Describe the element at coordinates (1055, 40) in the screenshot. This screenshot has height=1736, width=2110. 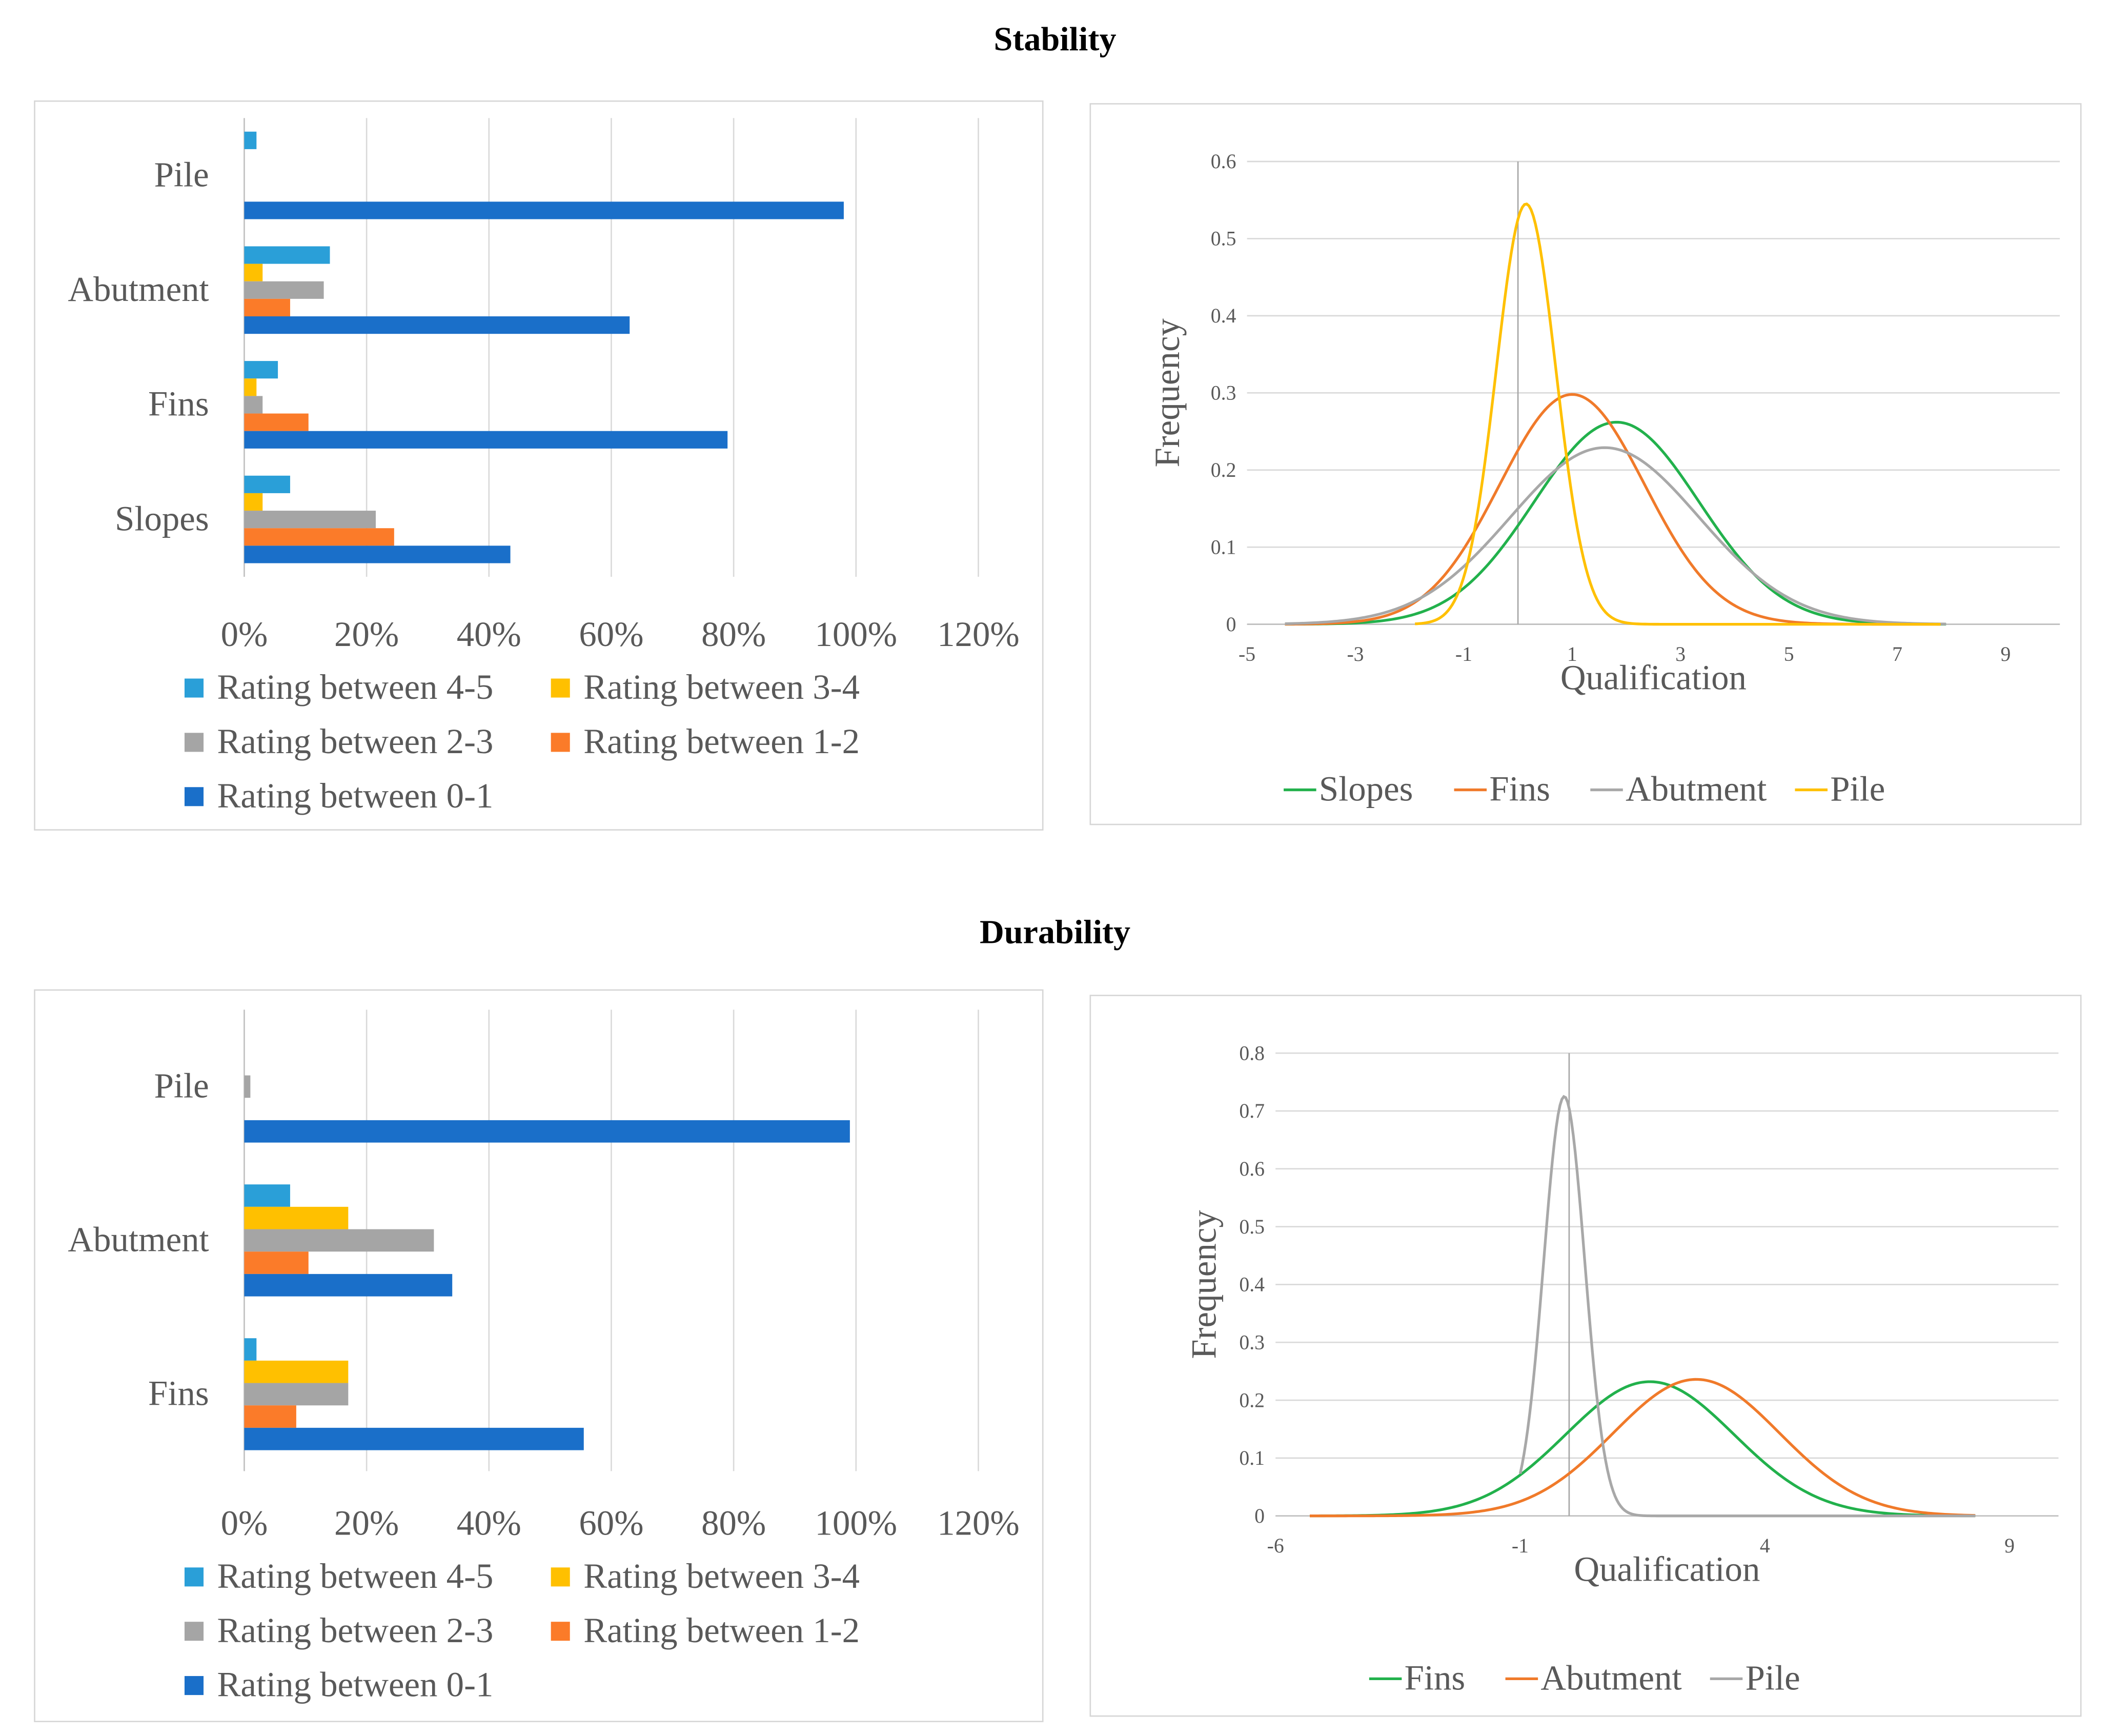
I see `stability-title: Stability` at that location.